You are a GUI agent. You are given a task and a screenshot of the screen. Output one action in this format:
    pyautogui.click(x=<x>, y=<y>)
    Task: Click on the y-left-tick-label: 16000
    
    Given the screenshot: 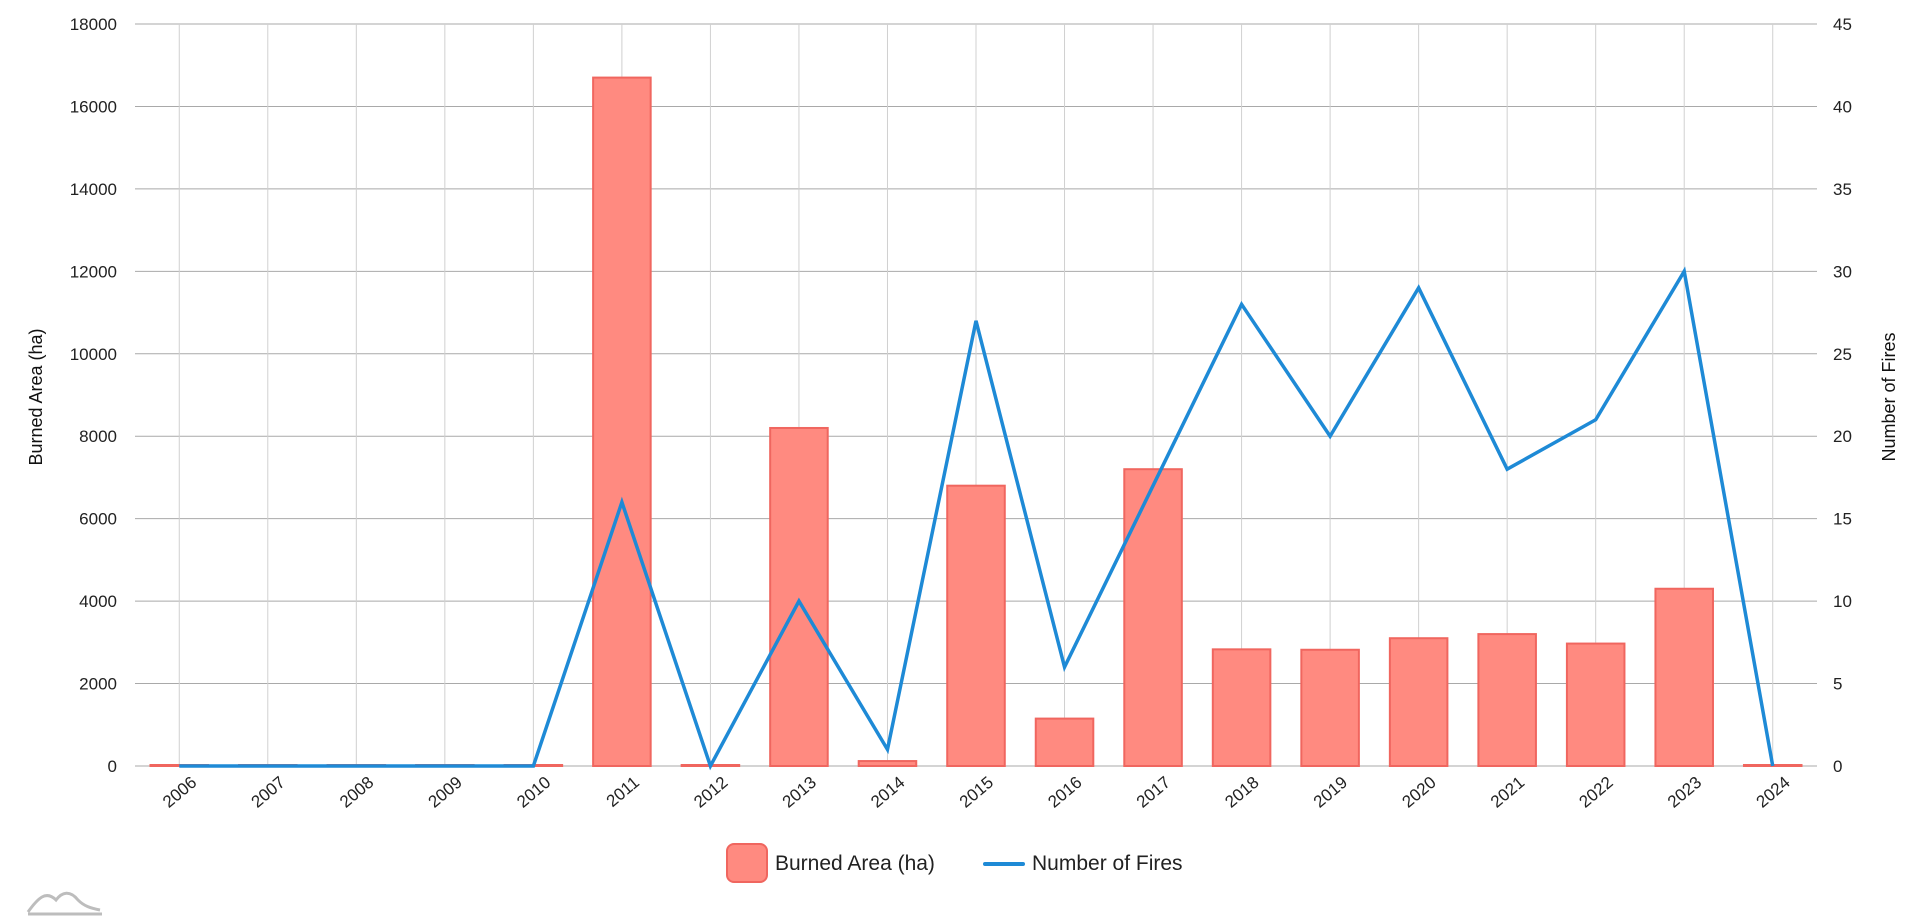 What is the action you would take?
    pyautogui.click(x=93, y=106)
    